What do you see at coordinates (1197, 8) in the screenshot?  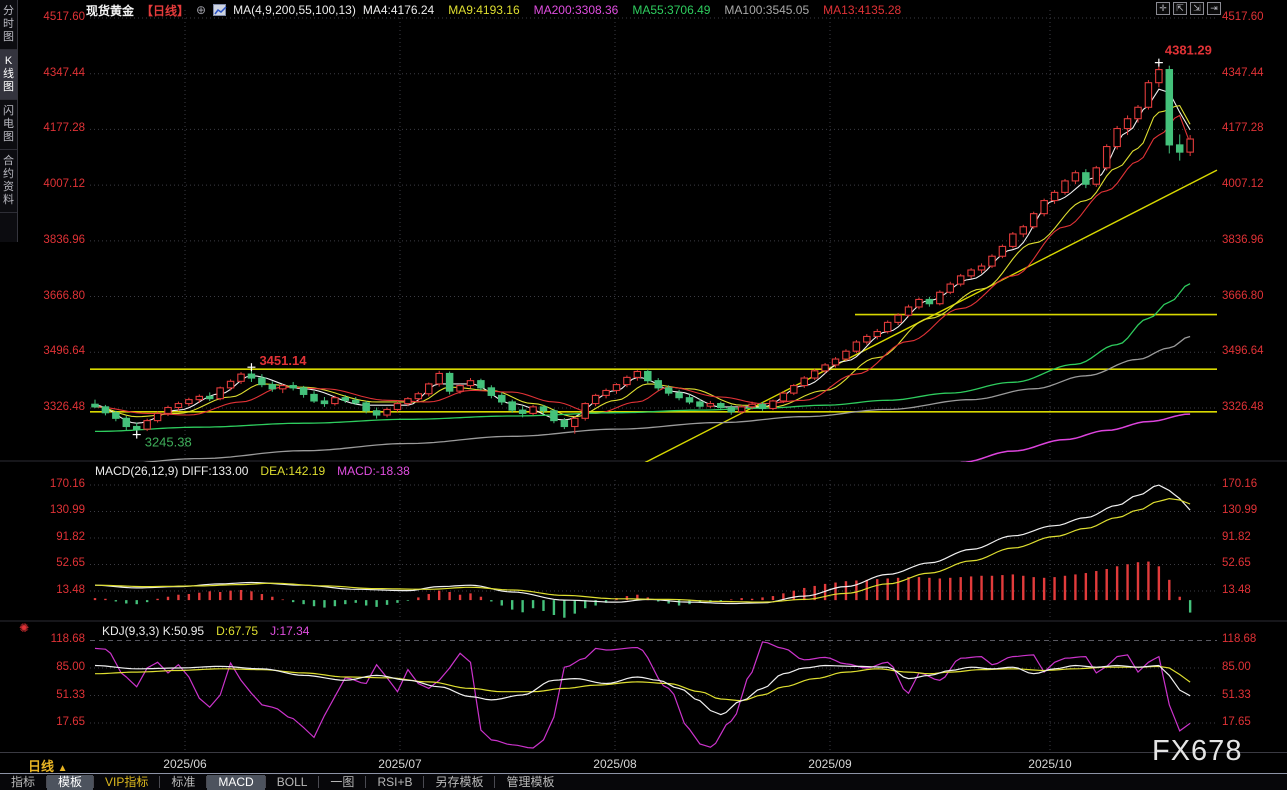 I see `x-axis-scale-icon: ⇲` at bounding box center [1197, 8].